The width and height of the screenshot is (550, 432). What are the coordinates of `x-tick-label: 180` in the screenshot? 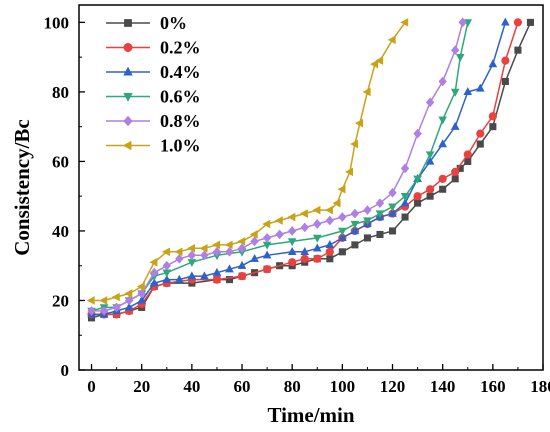 It's located at (540, 386).